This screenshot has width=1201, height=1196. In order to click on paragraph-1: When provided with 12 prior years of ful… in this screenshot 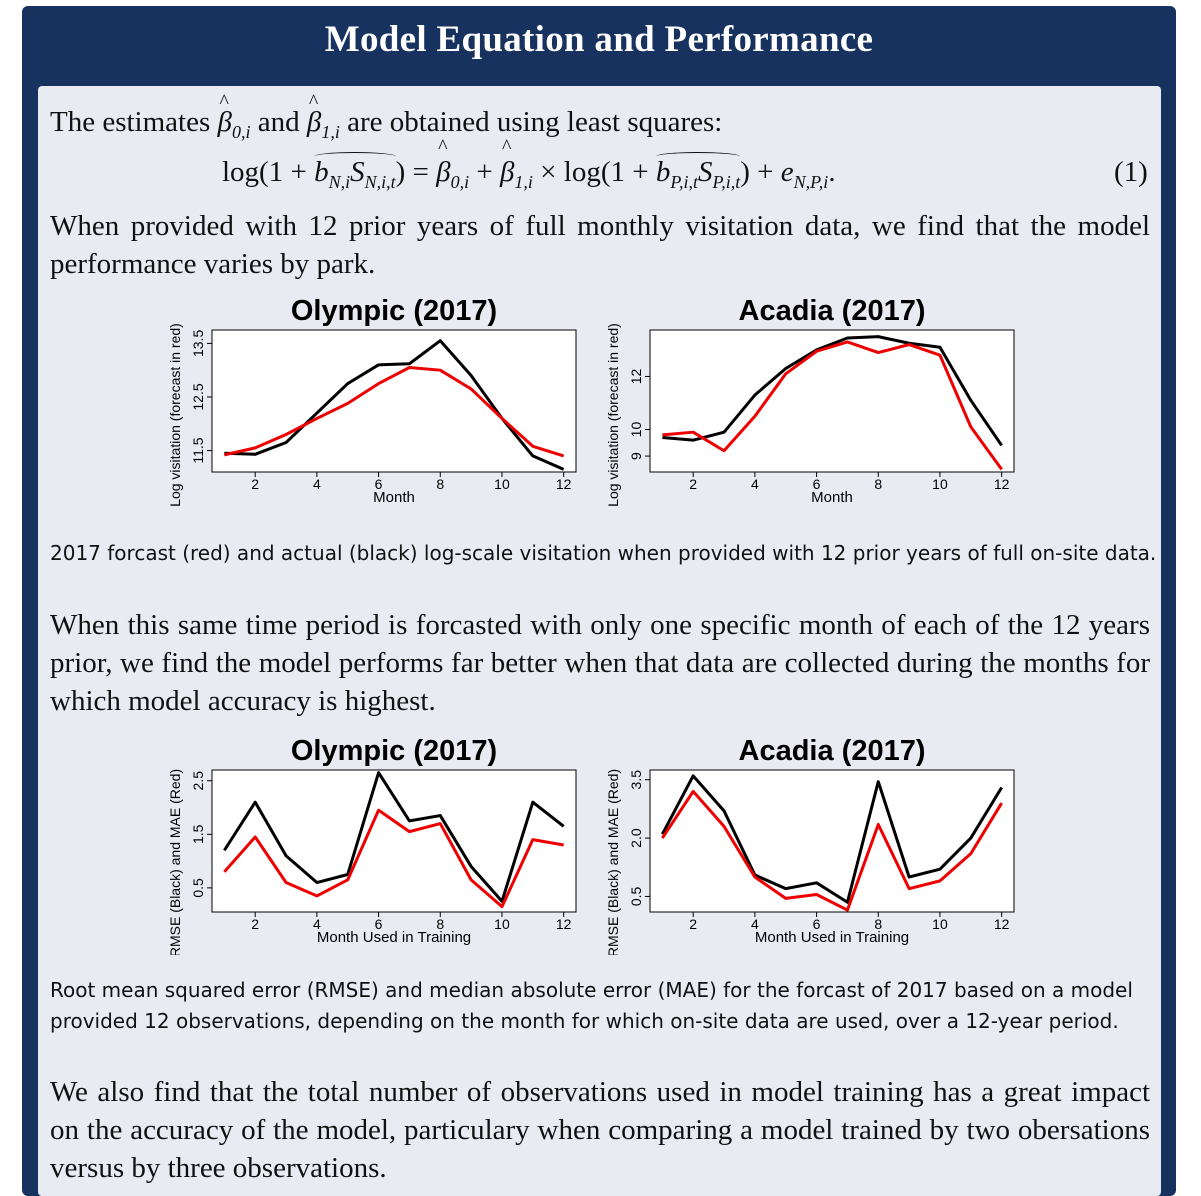, I will do `click(600, 245)`.